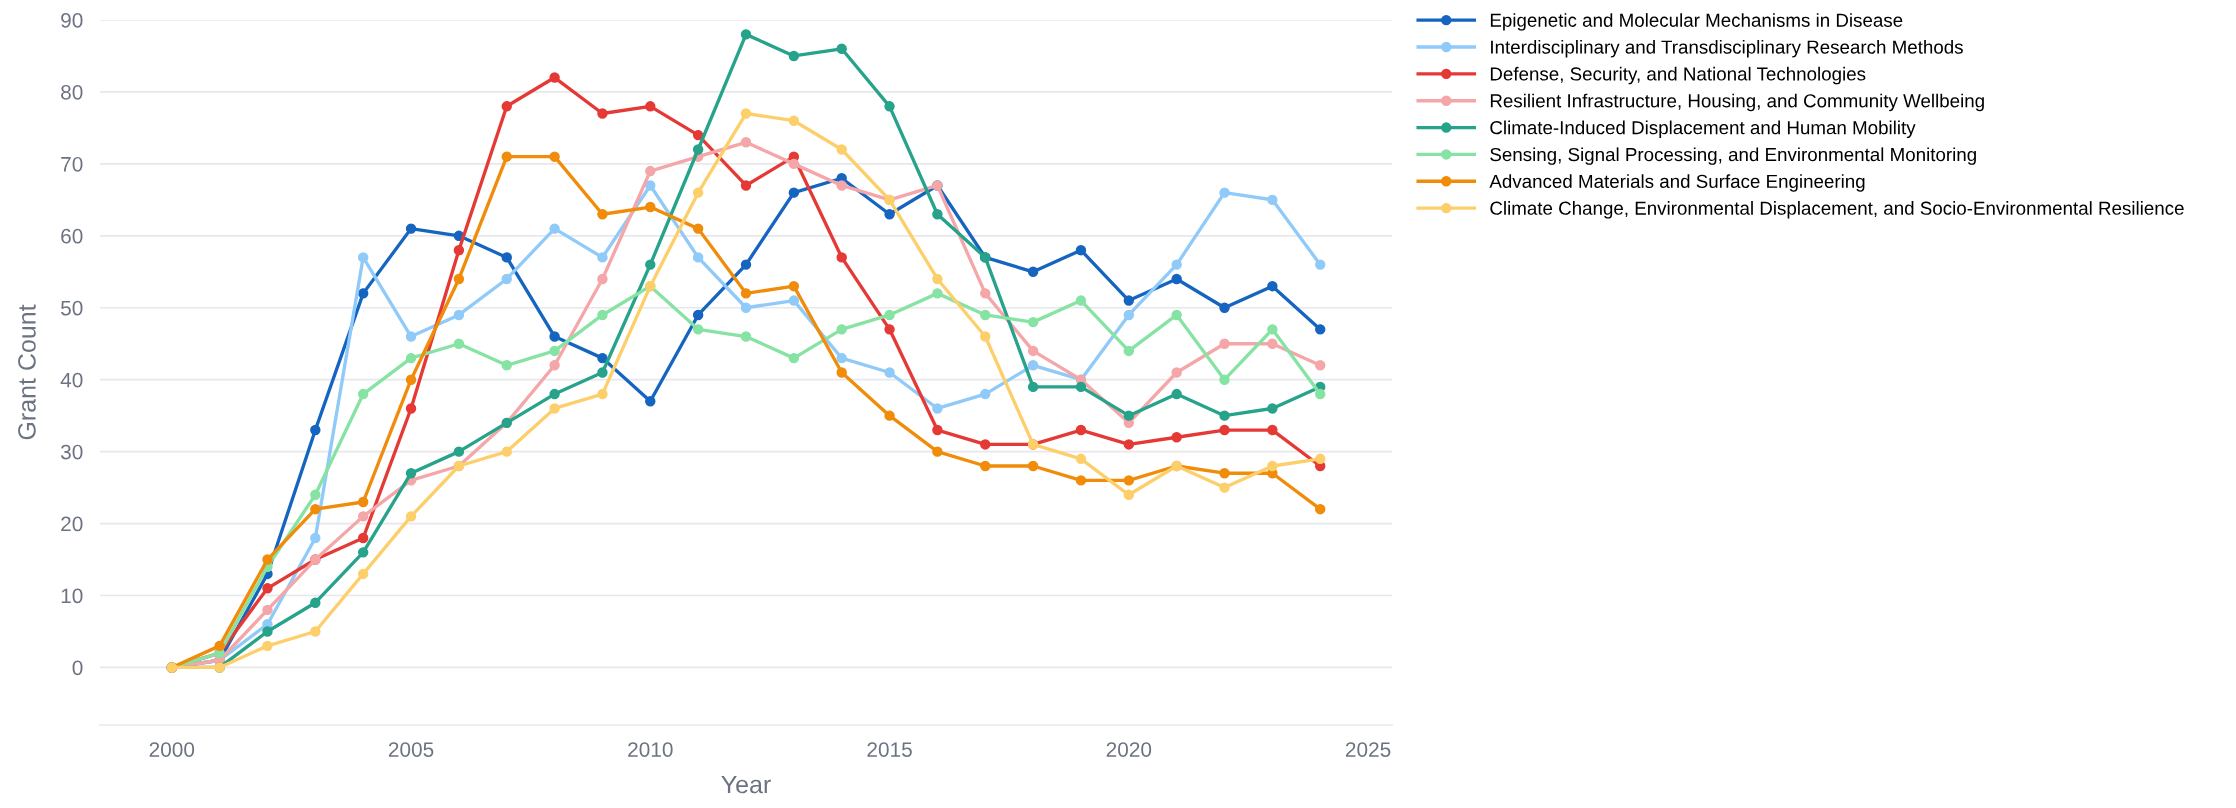 Image resolution: width=2236 pixels, height=808 pixels. What do you see at coordinates (1696, 22) in the screenshot?
I see `legend-label: Epigenetic and Molecular Mechanisms in Disease` at bounding box center [1696, 22].